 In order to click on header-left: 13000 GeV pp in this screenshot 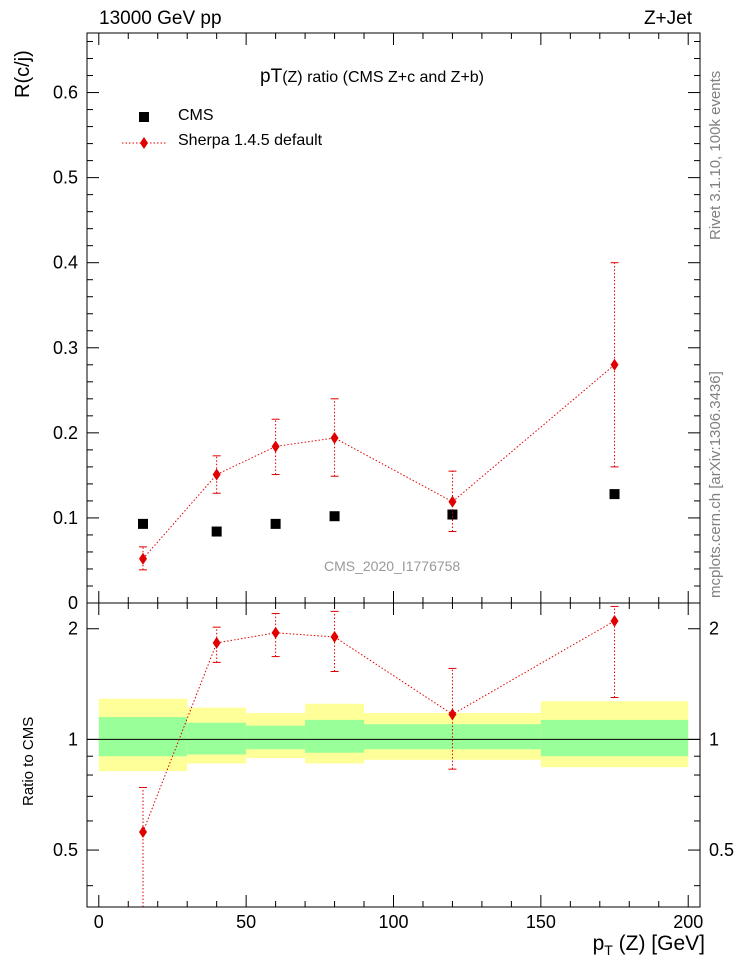, I will do `click(160, 18)`.